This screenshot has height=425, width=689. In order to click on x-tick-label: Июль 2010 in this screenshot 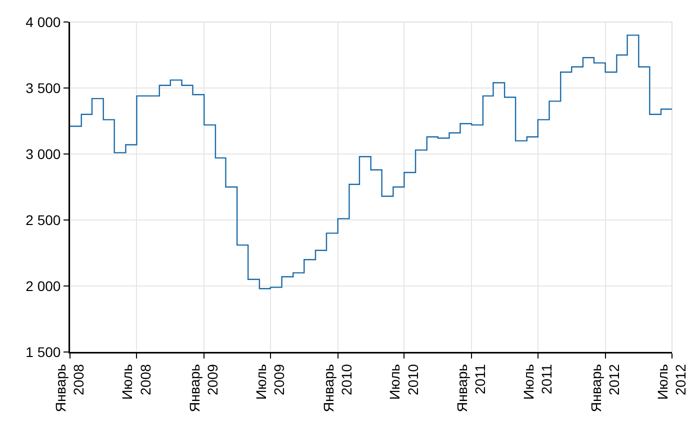, I will do `click(403, 382)`.